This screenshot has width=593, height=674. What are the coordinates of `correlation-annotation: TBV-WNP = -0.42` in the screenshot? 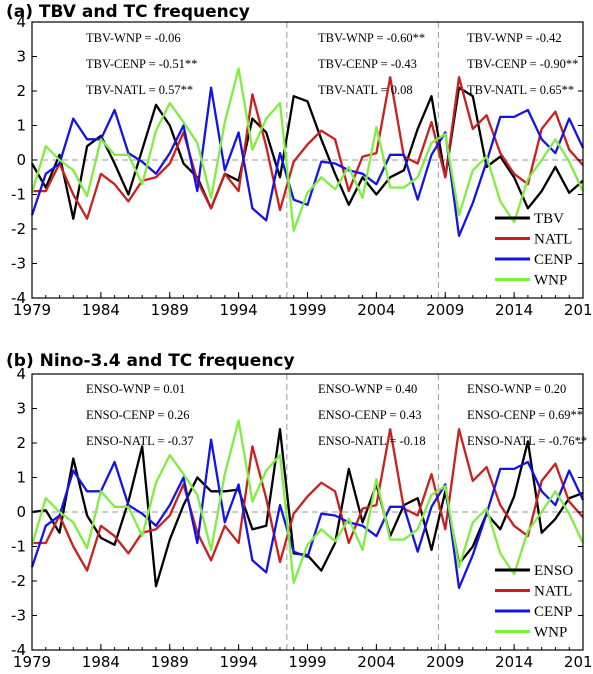 It's located at (514, 38).